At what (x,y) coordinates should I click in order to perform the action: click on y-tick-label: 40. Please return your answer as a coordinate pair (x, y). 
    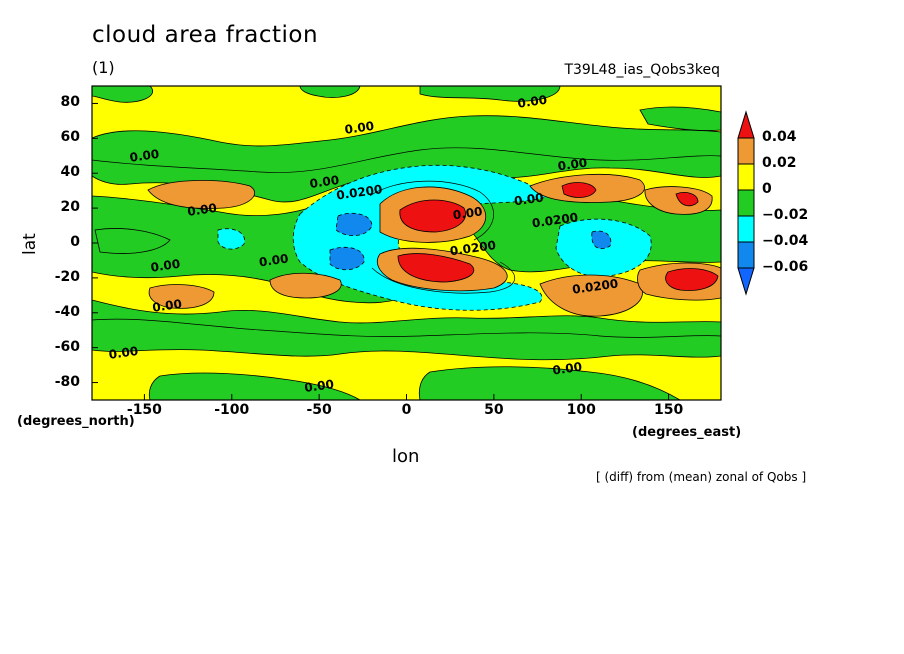
    Looking at the image, I should click on (70, 172).